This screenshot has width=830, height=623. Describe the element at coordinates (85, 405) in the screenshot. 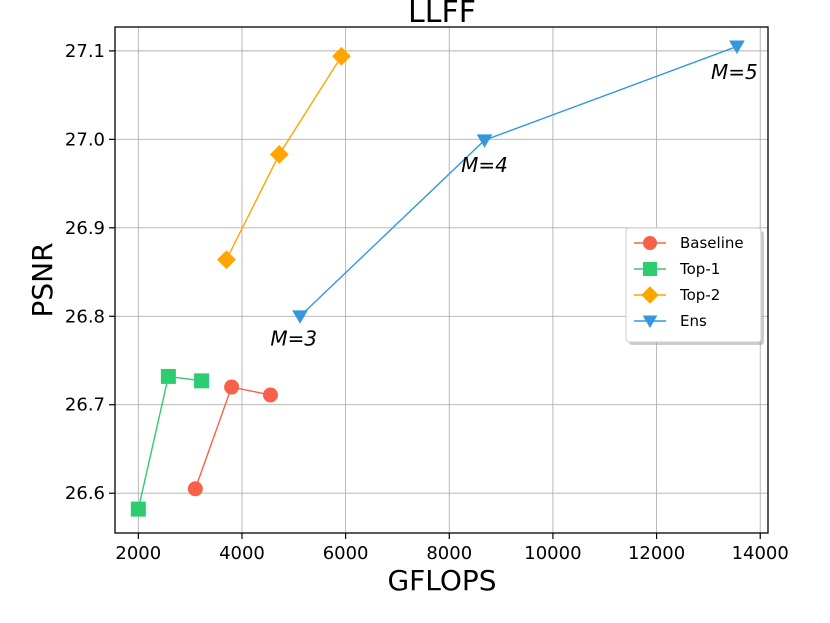

I see `y-tick-label: 26.7` at that location.